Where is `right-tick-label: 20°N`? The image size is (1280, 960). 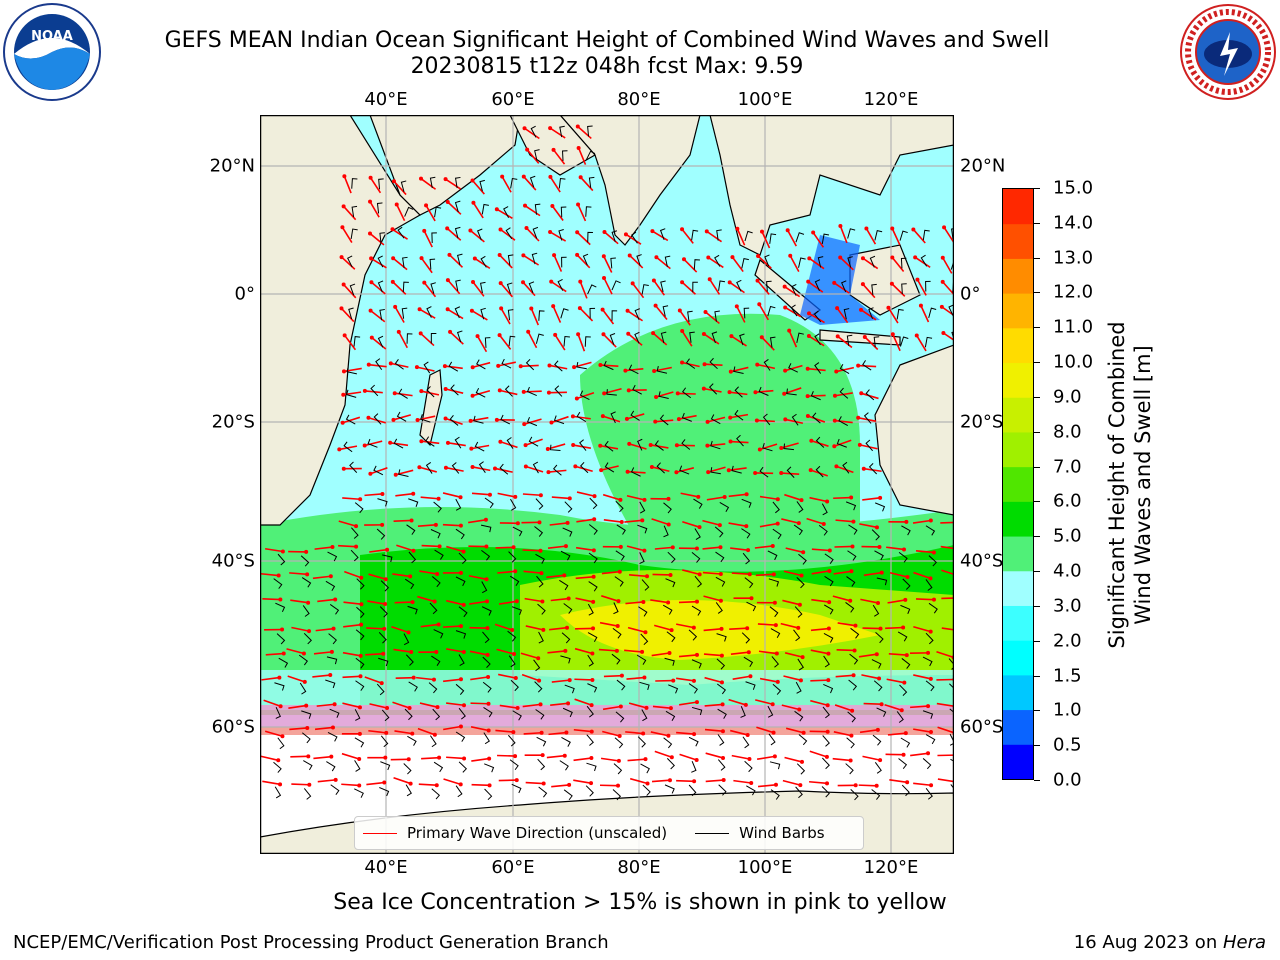
right-tick-label: 20°N is located at coordinates (983, 166).